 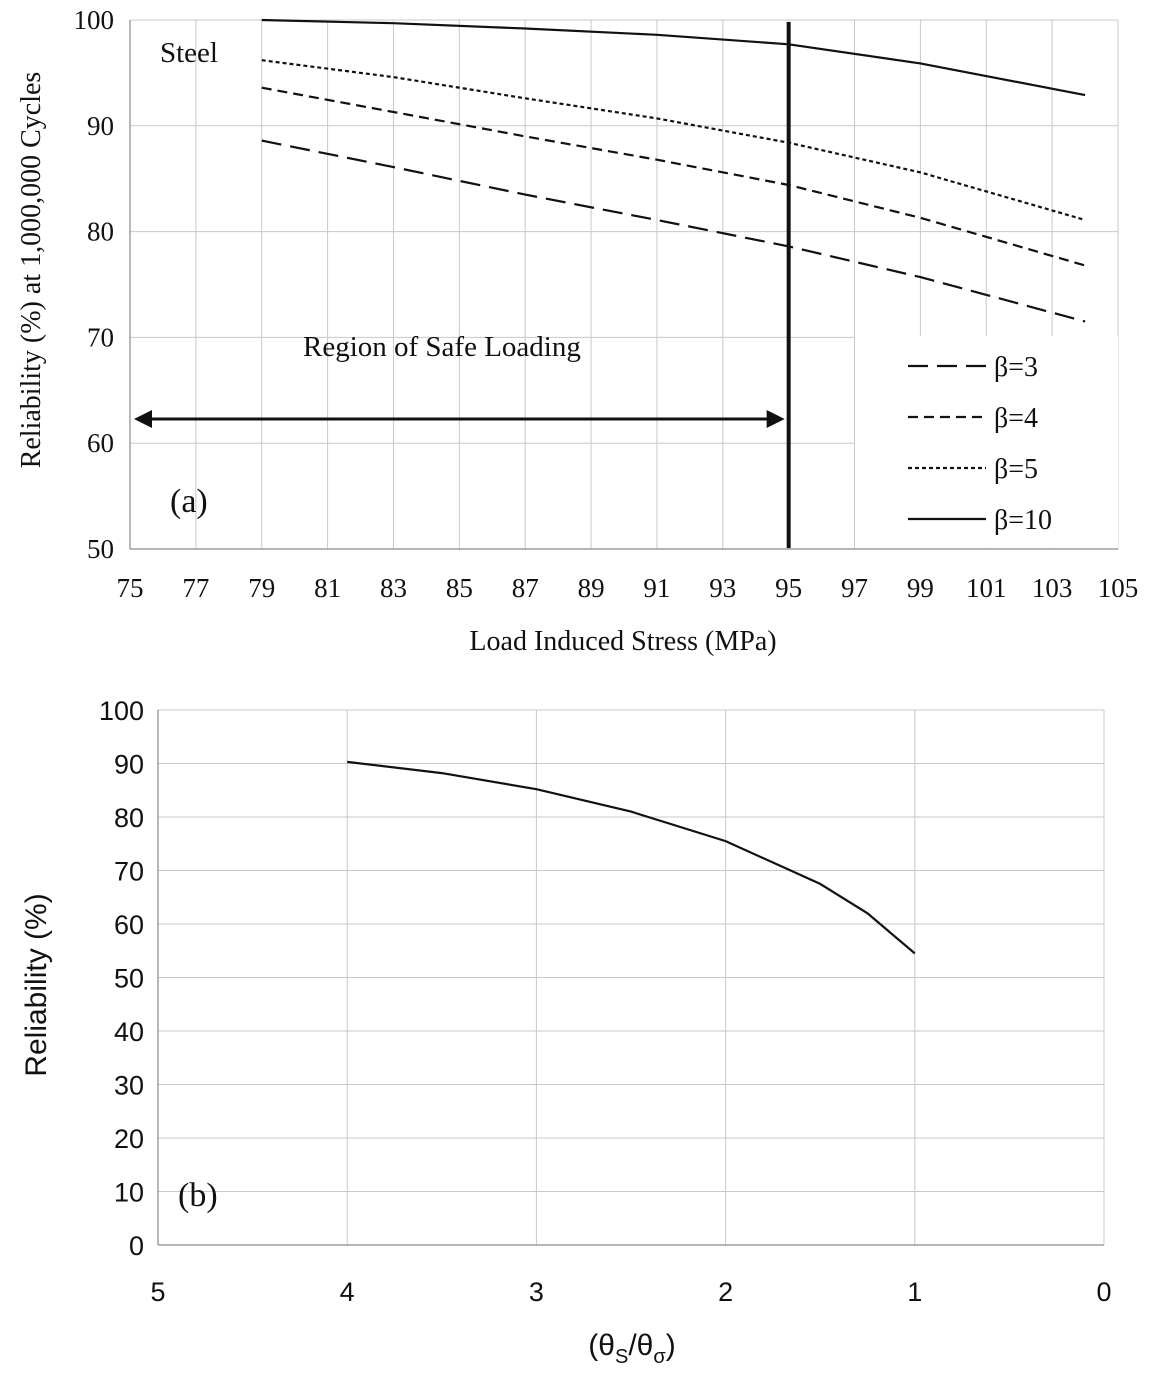 What do you see at coordinates (189, 501) in the screenshot?
I see `panel-a-label: (a)` at bounding box center [189, 501].